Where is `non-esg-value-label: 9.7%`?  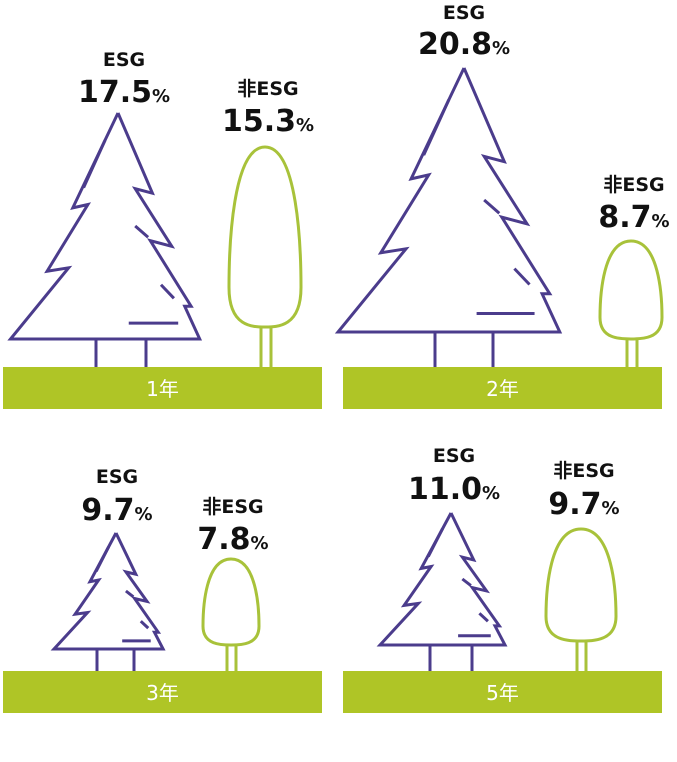 non-esg-value-label: 9.7% is located at coordinates (583, 504).